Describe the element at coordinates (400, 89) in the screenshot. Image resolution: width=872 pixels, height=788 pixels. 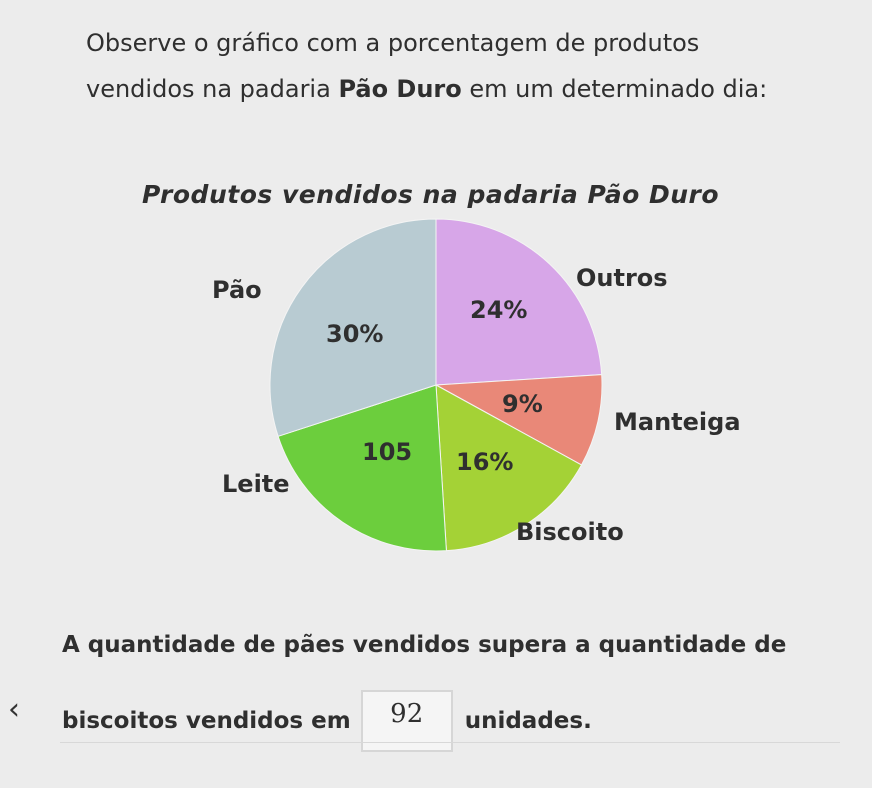
I see `bakery-name: Pão Duro` at that location.